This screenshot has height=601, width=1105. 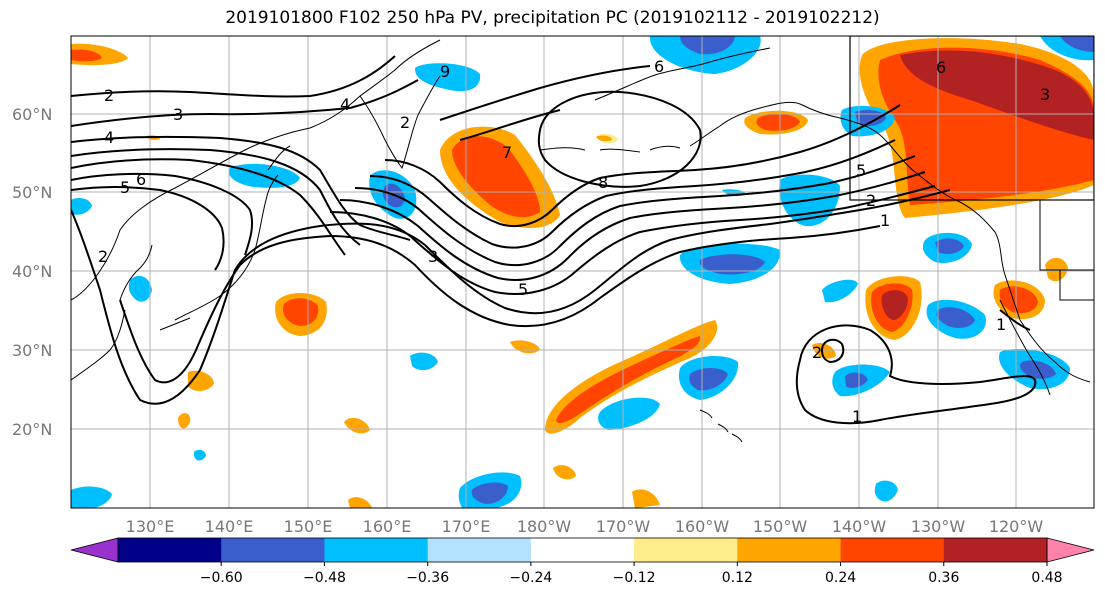 What do you see at coordinates (32, 429) in the screenshot?
I see `lat-label: 20°N` at bounding box center [32, 429].